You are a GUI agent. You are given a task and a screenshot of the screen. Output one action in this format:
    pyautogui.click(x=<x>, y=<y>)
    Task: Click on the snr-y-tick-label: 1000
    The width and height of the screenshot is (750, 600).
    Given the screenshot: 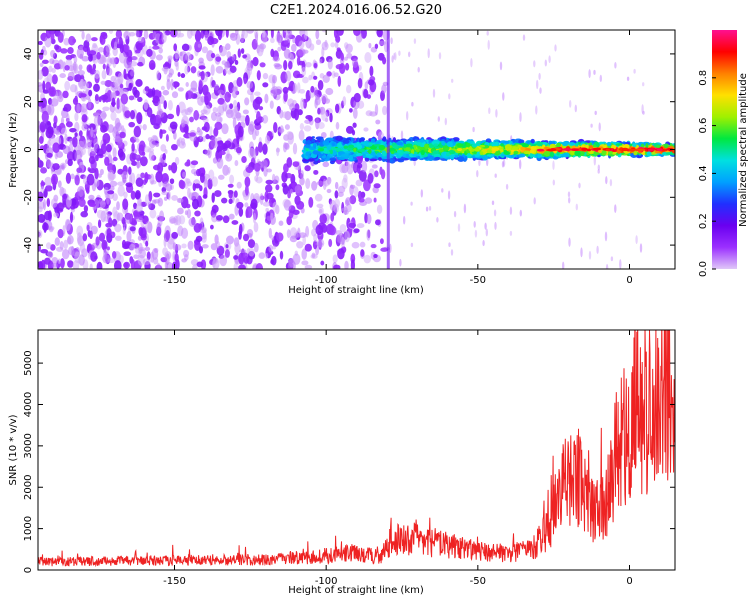 What is the action you would take?
    pyautogui.click(x=28, y=528)
    